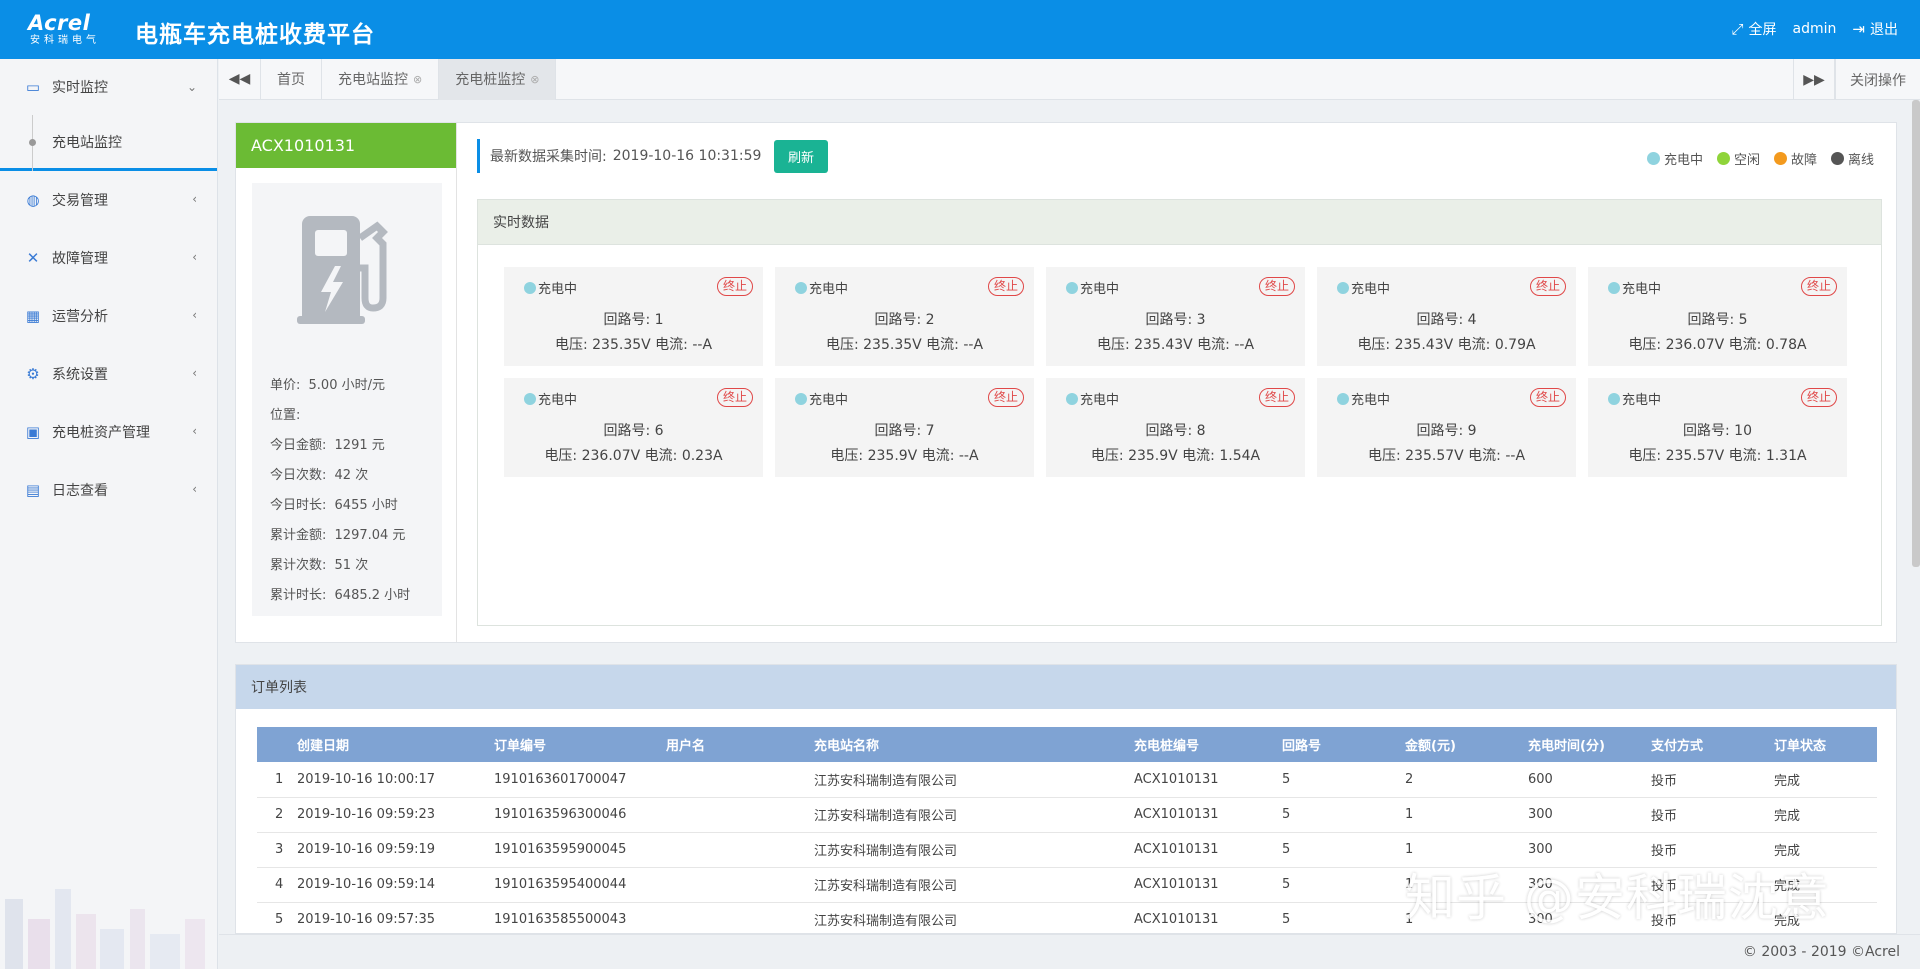 The height and width of the screenshot is (969, 1920). Describe the element at coordinates (1343, 815) in the screenshot. I see `table-cell: 5` at that location.